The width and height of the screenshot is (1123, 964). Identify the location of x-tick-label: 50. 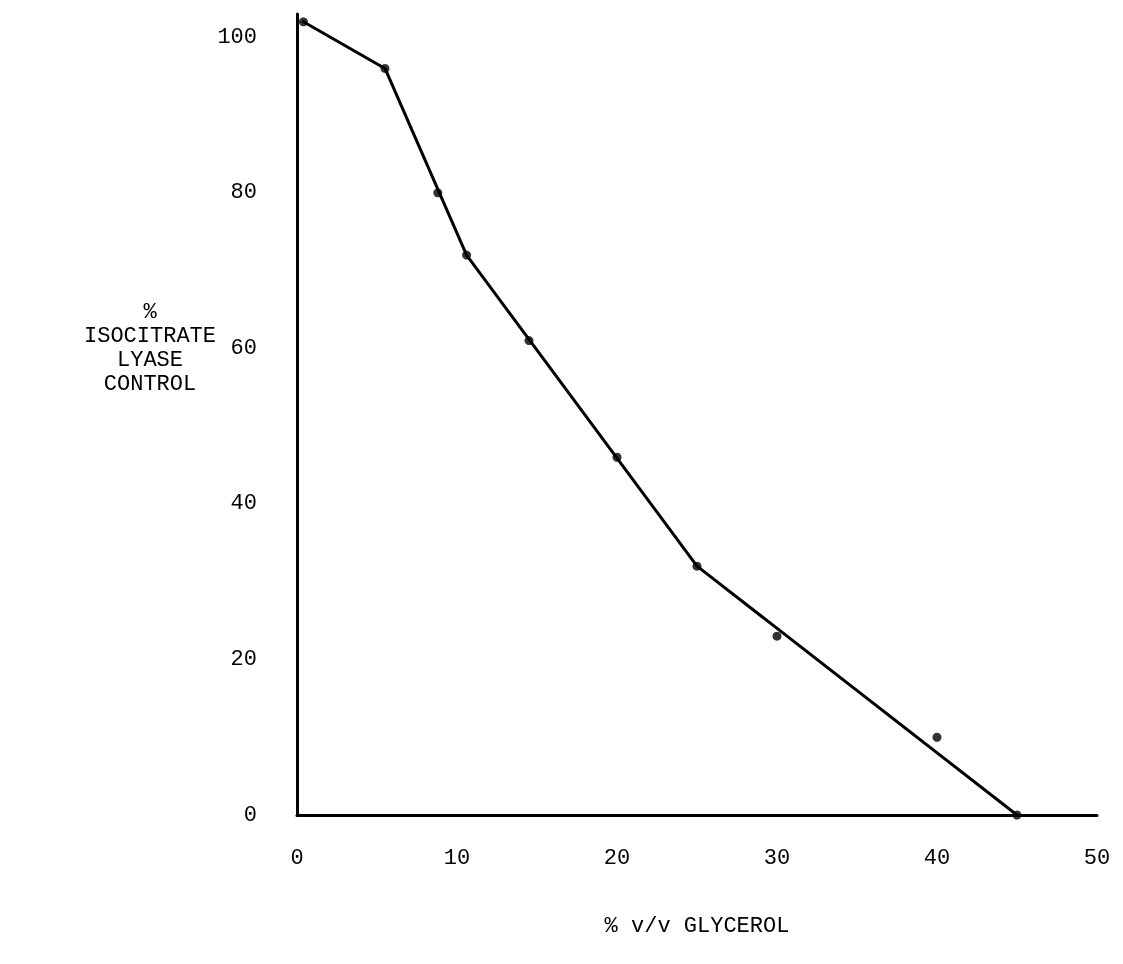
(1097, 858).